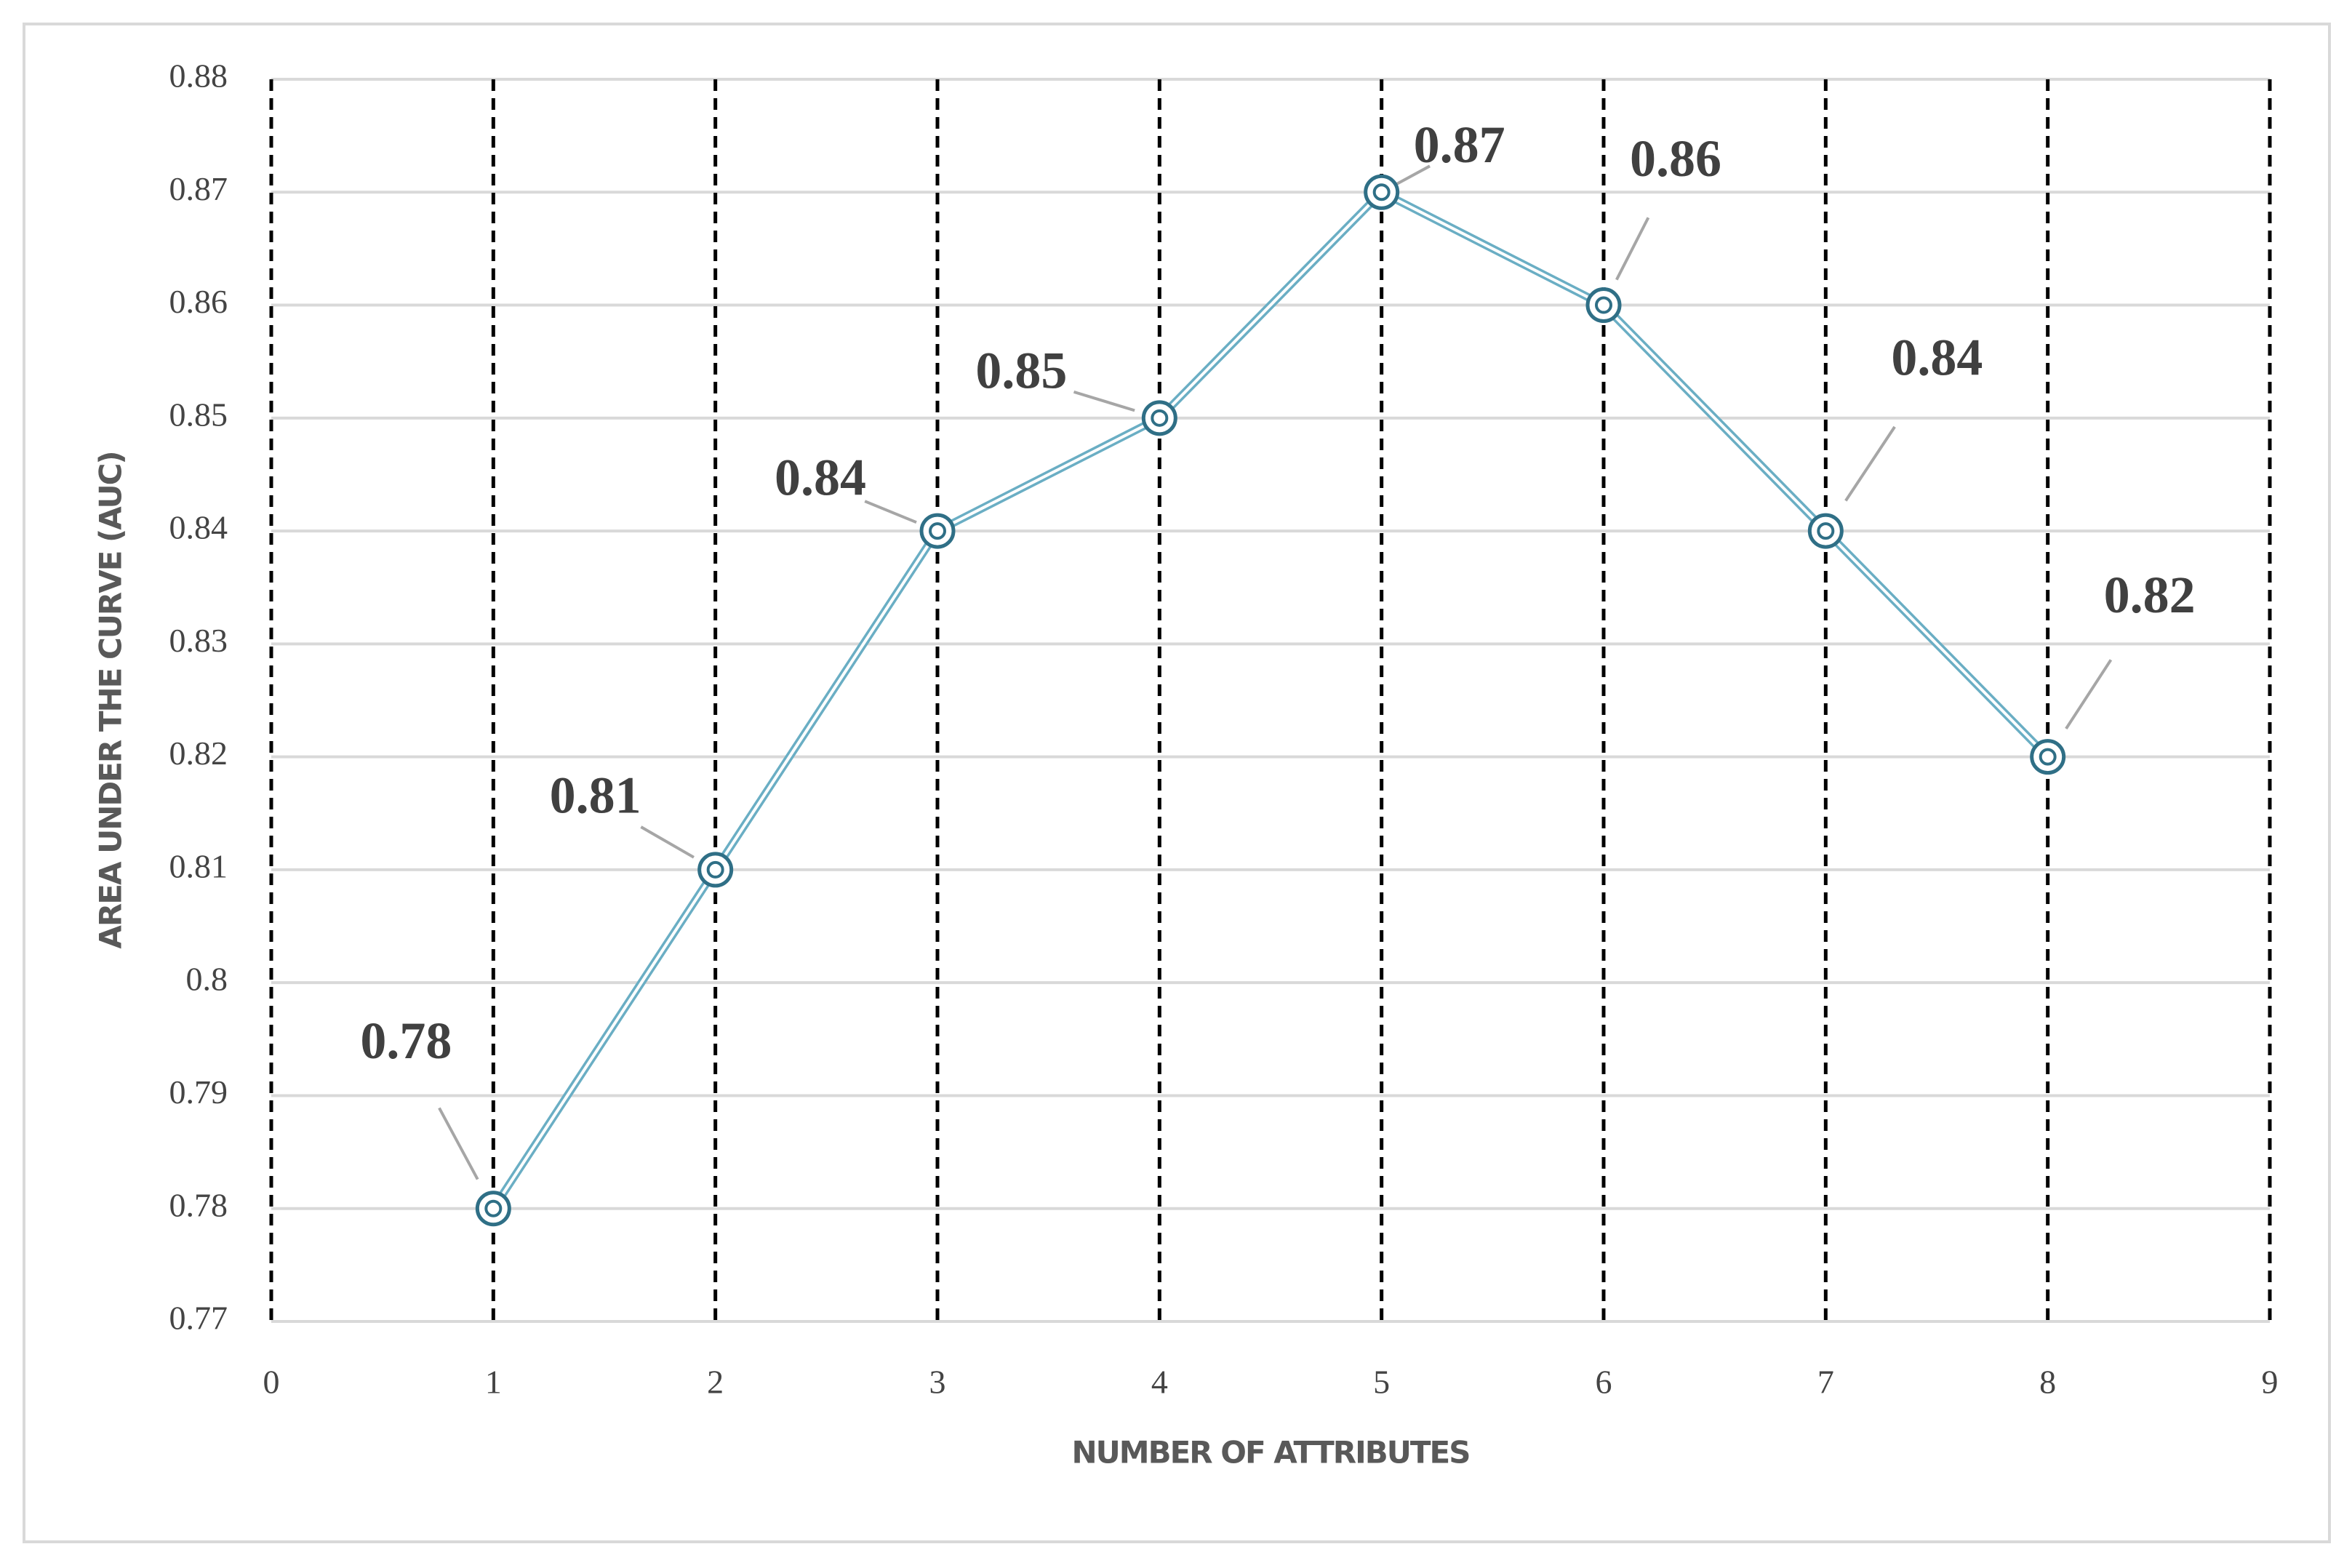 The width and height of the screenshot is (2352, 1568). I want to click on x-tick-label: 4, so click(1159, 1382).